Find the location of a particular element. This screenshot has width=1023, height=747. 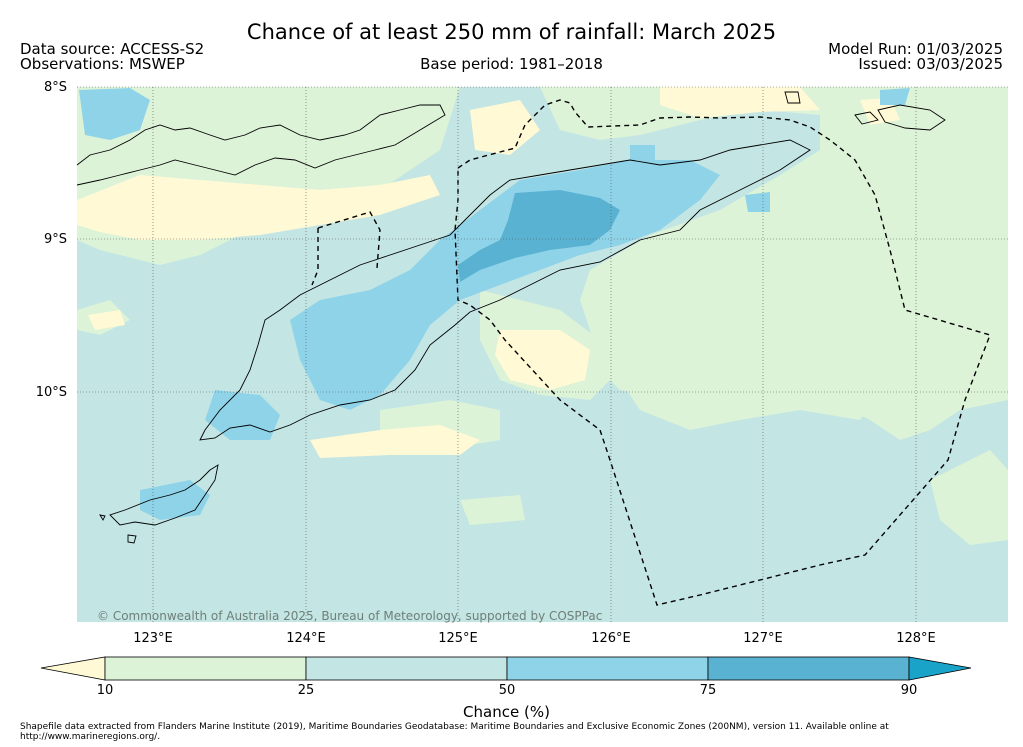

base-period-label: Base period: 1981–2018 is located at coordinates (511, 64).